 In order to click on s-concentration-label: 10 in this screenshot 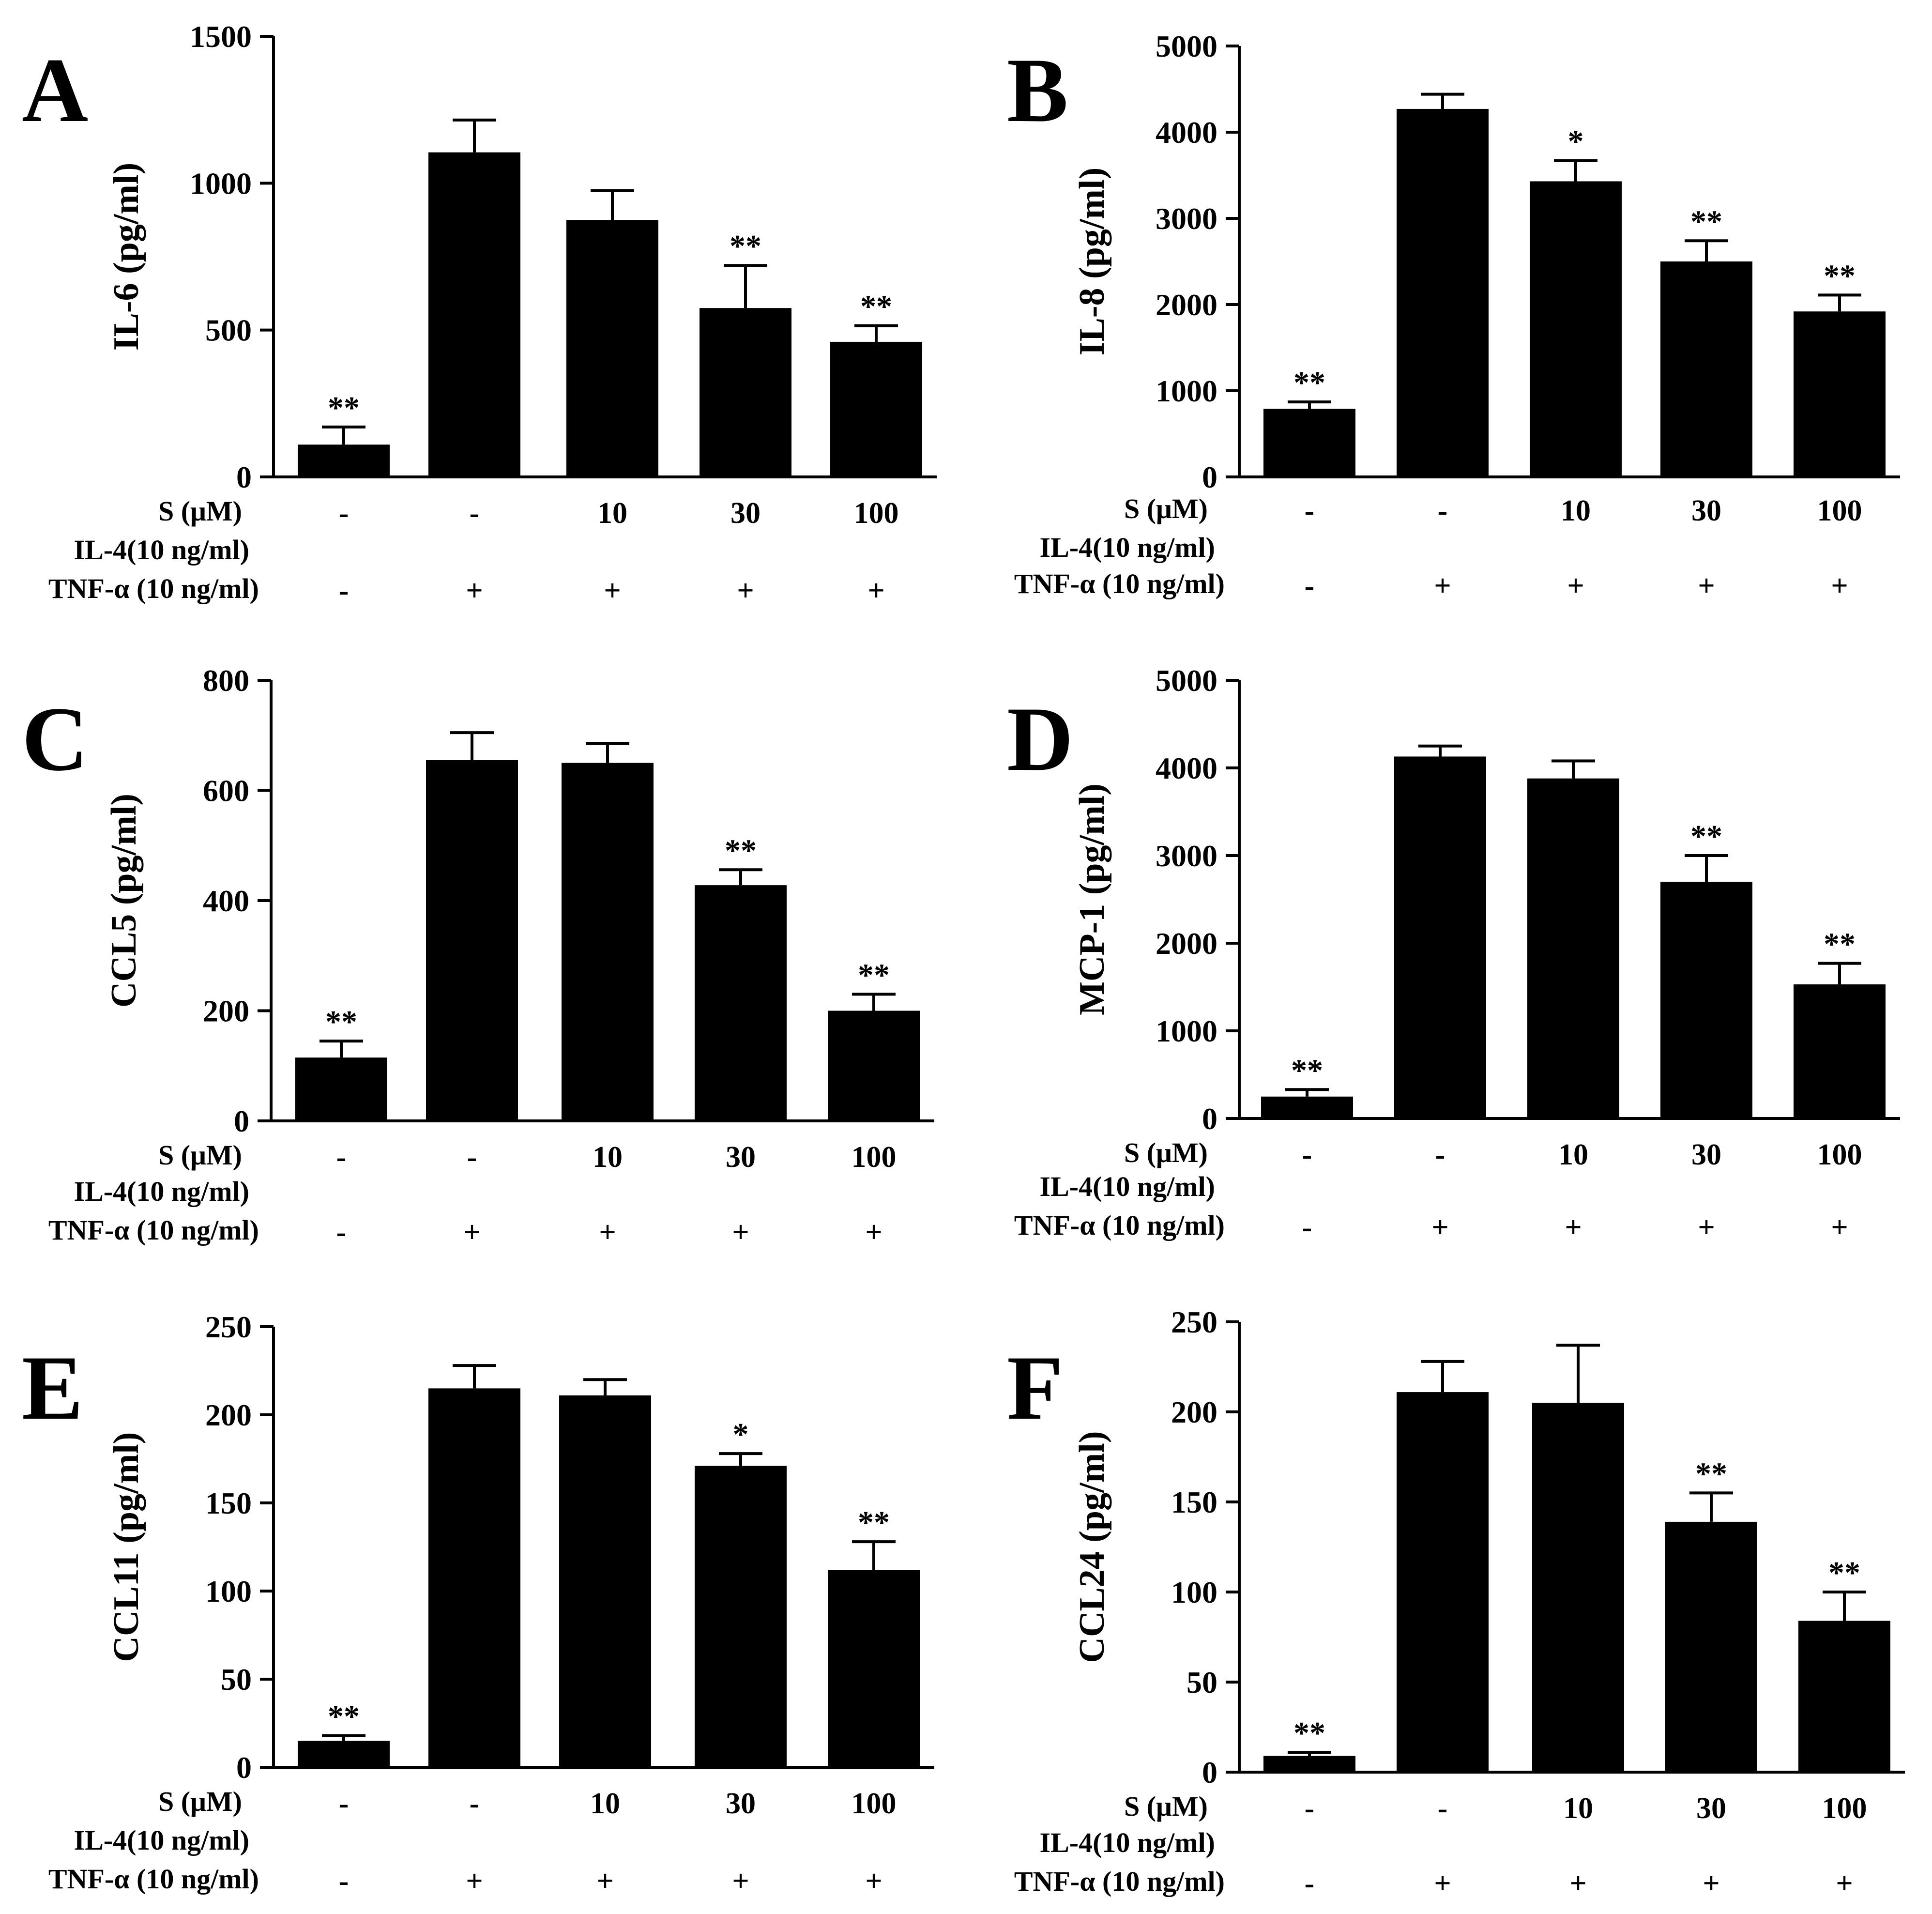, I will do `click(612, 513)`.